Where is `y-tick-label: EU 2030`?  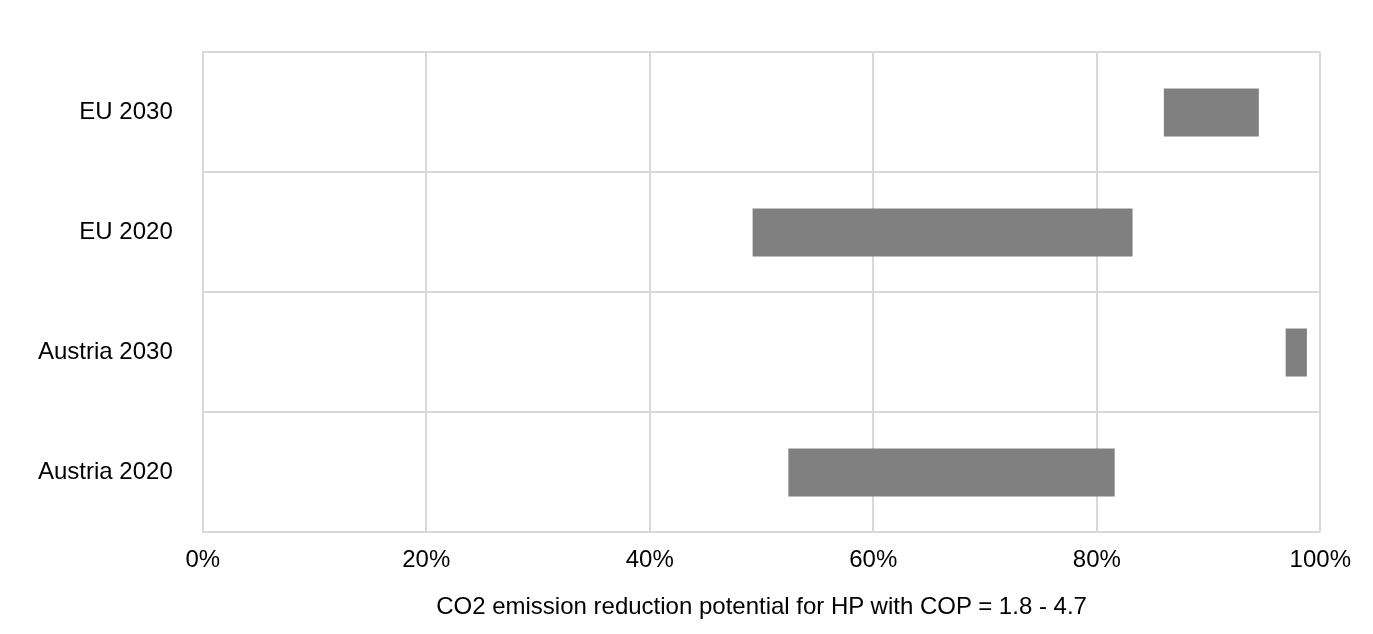
y-tick-label: EU 2030 is located at coordinates (126, 111).